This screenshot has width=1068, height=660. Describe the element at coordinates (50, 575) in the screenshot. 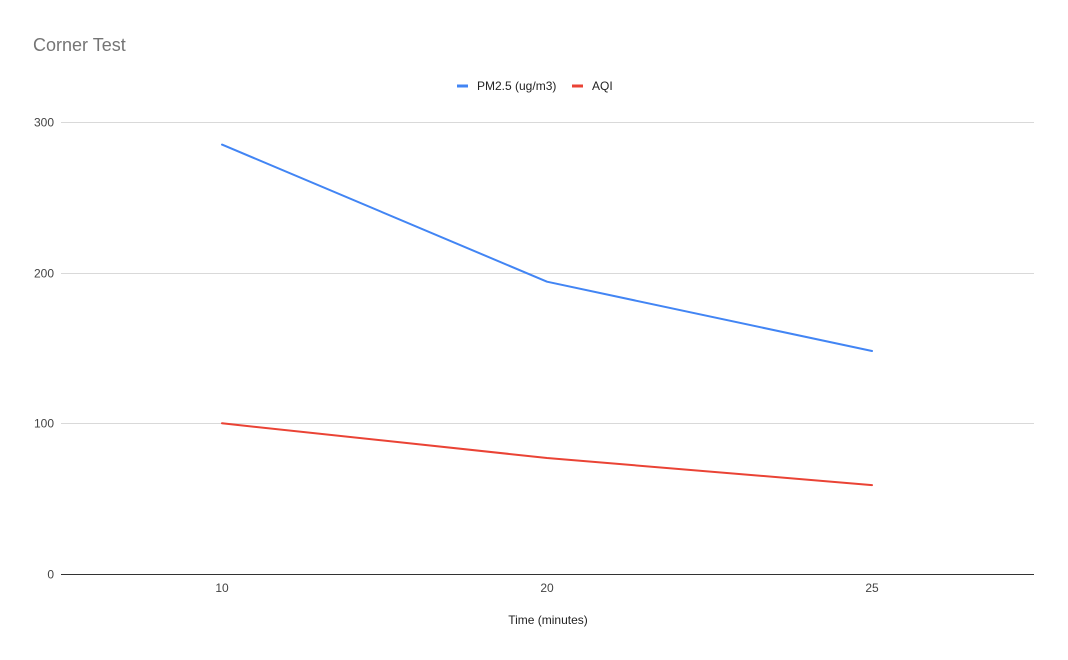

I see `y-tick-label: 0` at that location.